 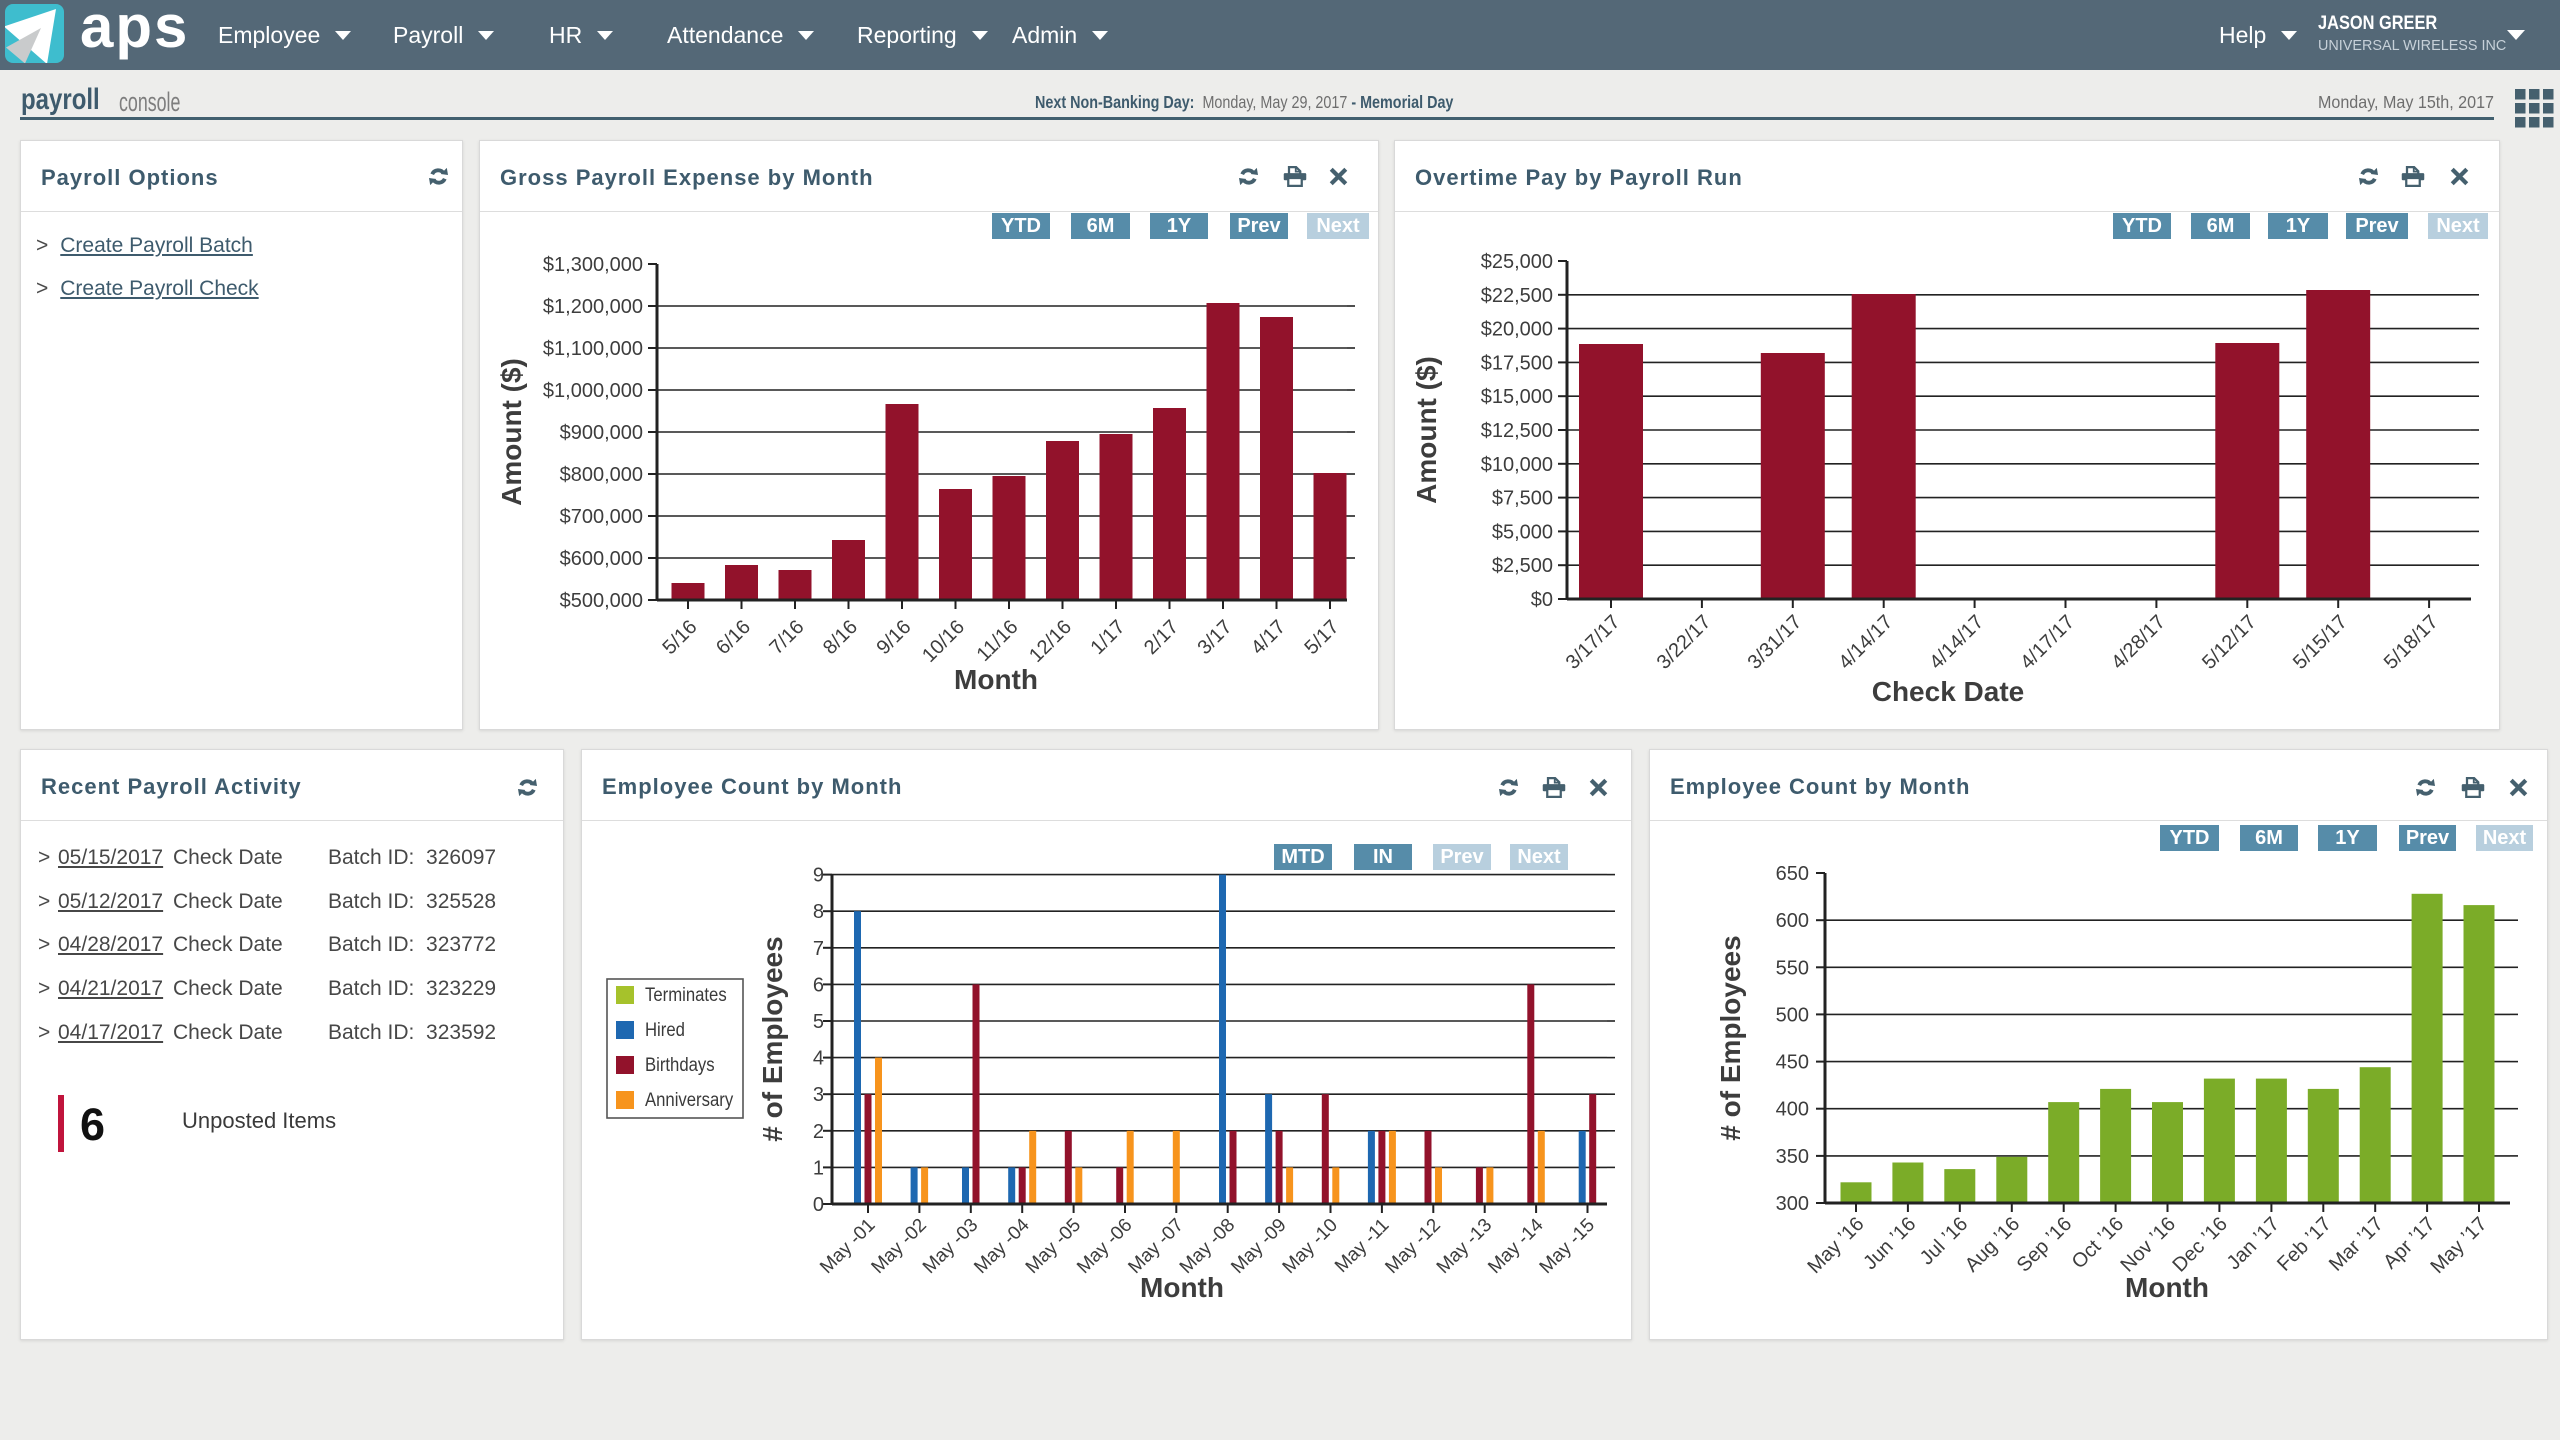 I want to click on svg-text: 8/16, so click(x=840, y=637).